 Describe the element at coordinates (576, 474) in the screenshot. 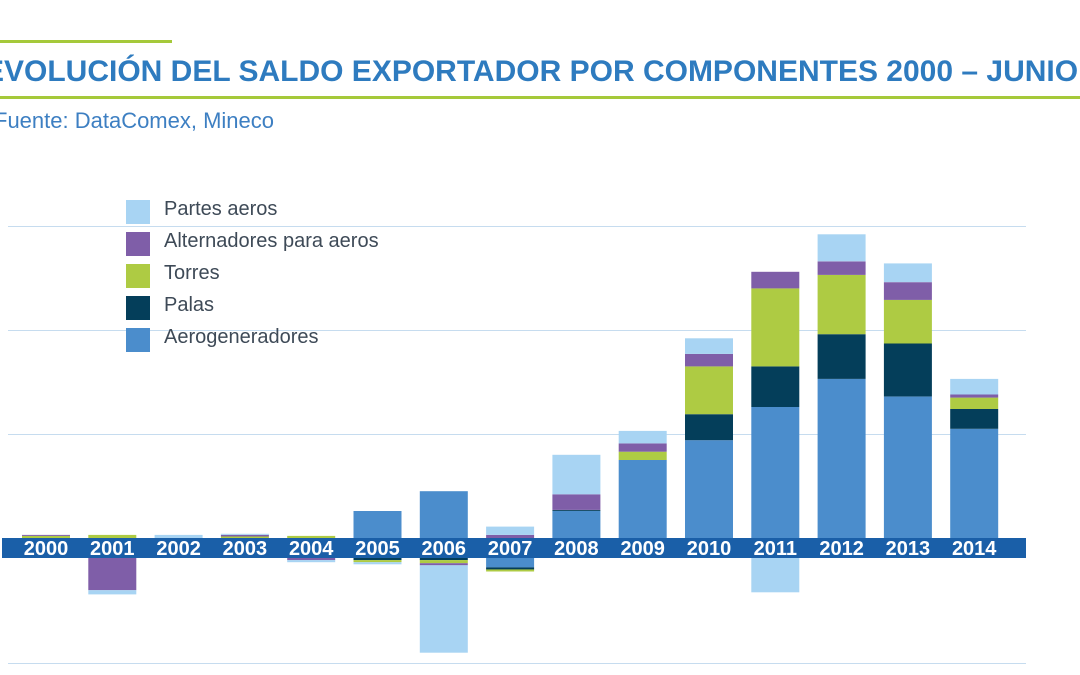

I see `bar-segment-partes_aeros-2008` at that location.